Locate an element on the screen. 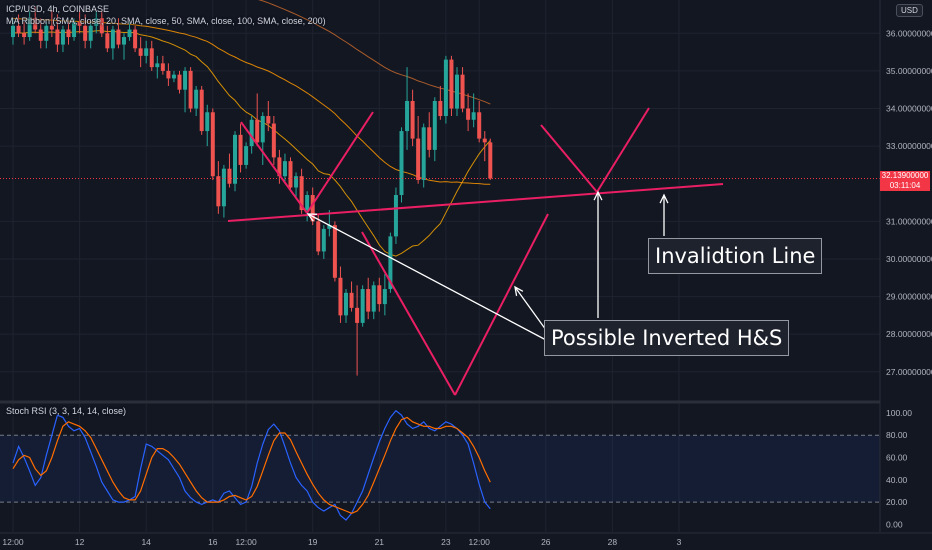  pattern-label: Possible Inverted H&S is located at coordinates (667, 338).